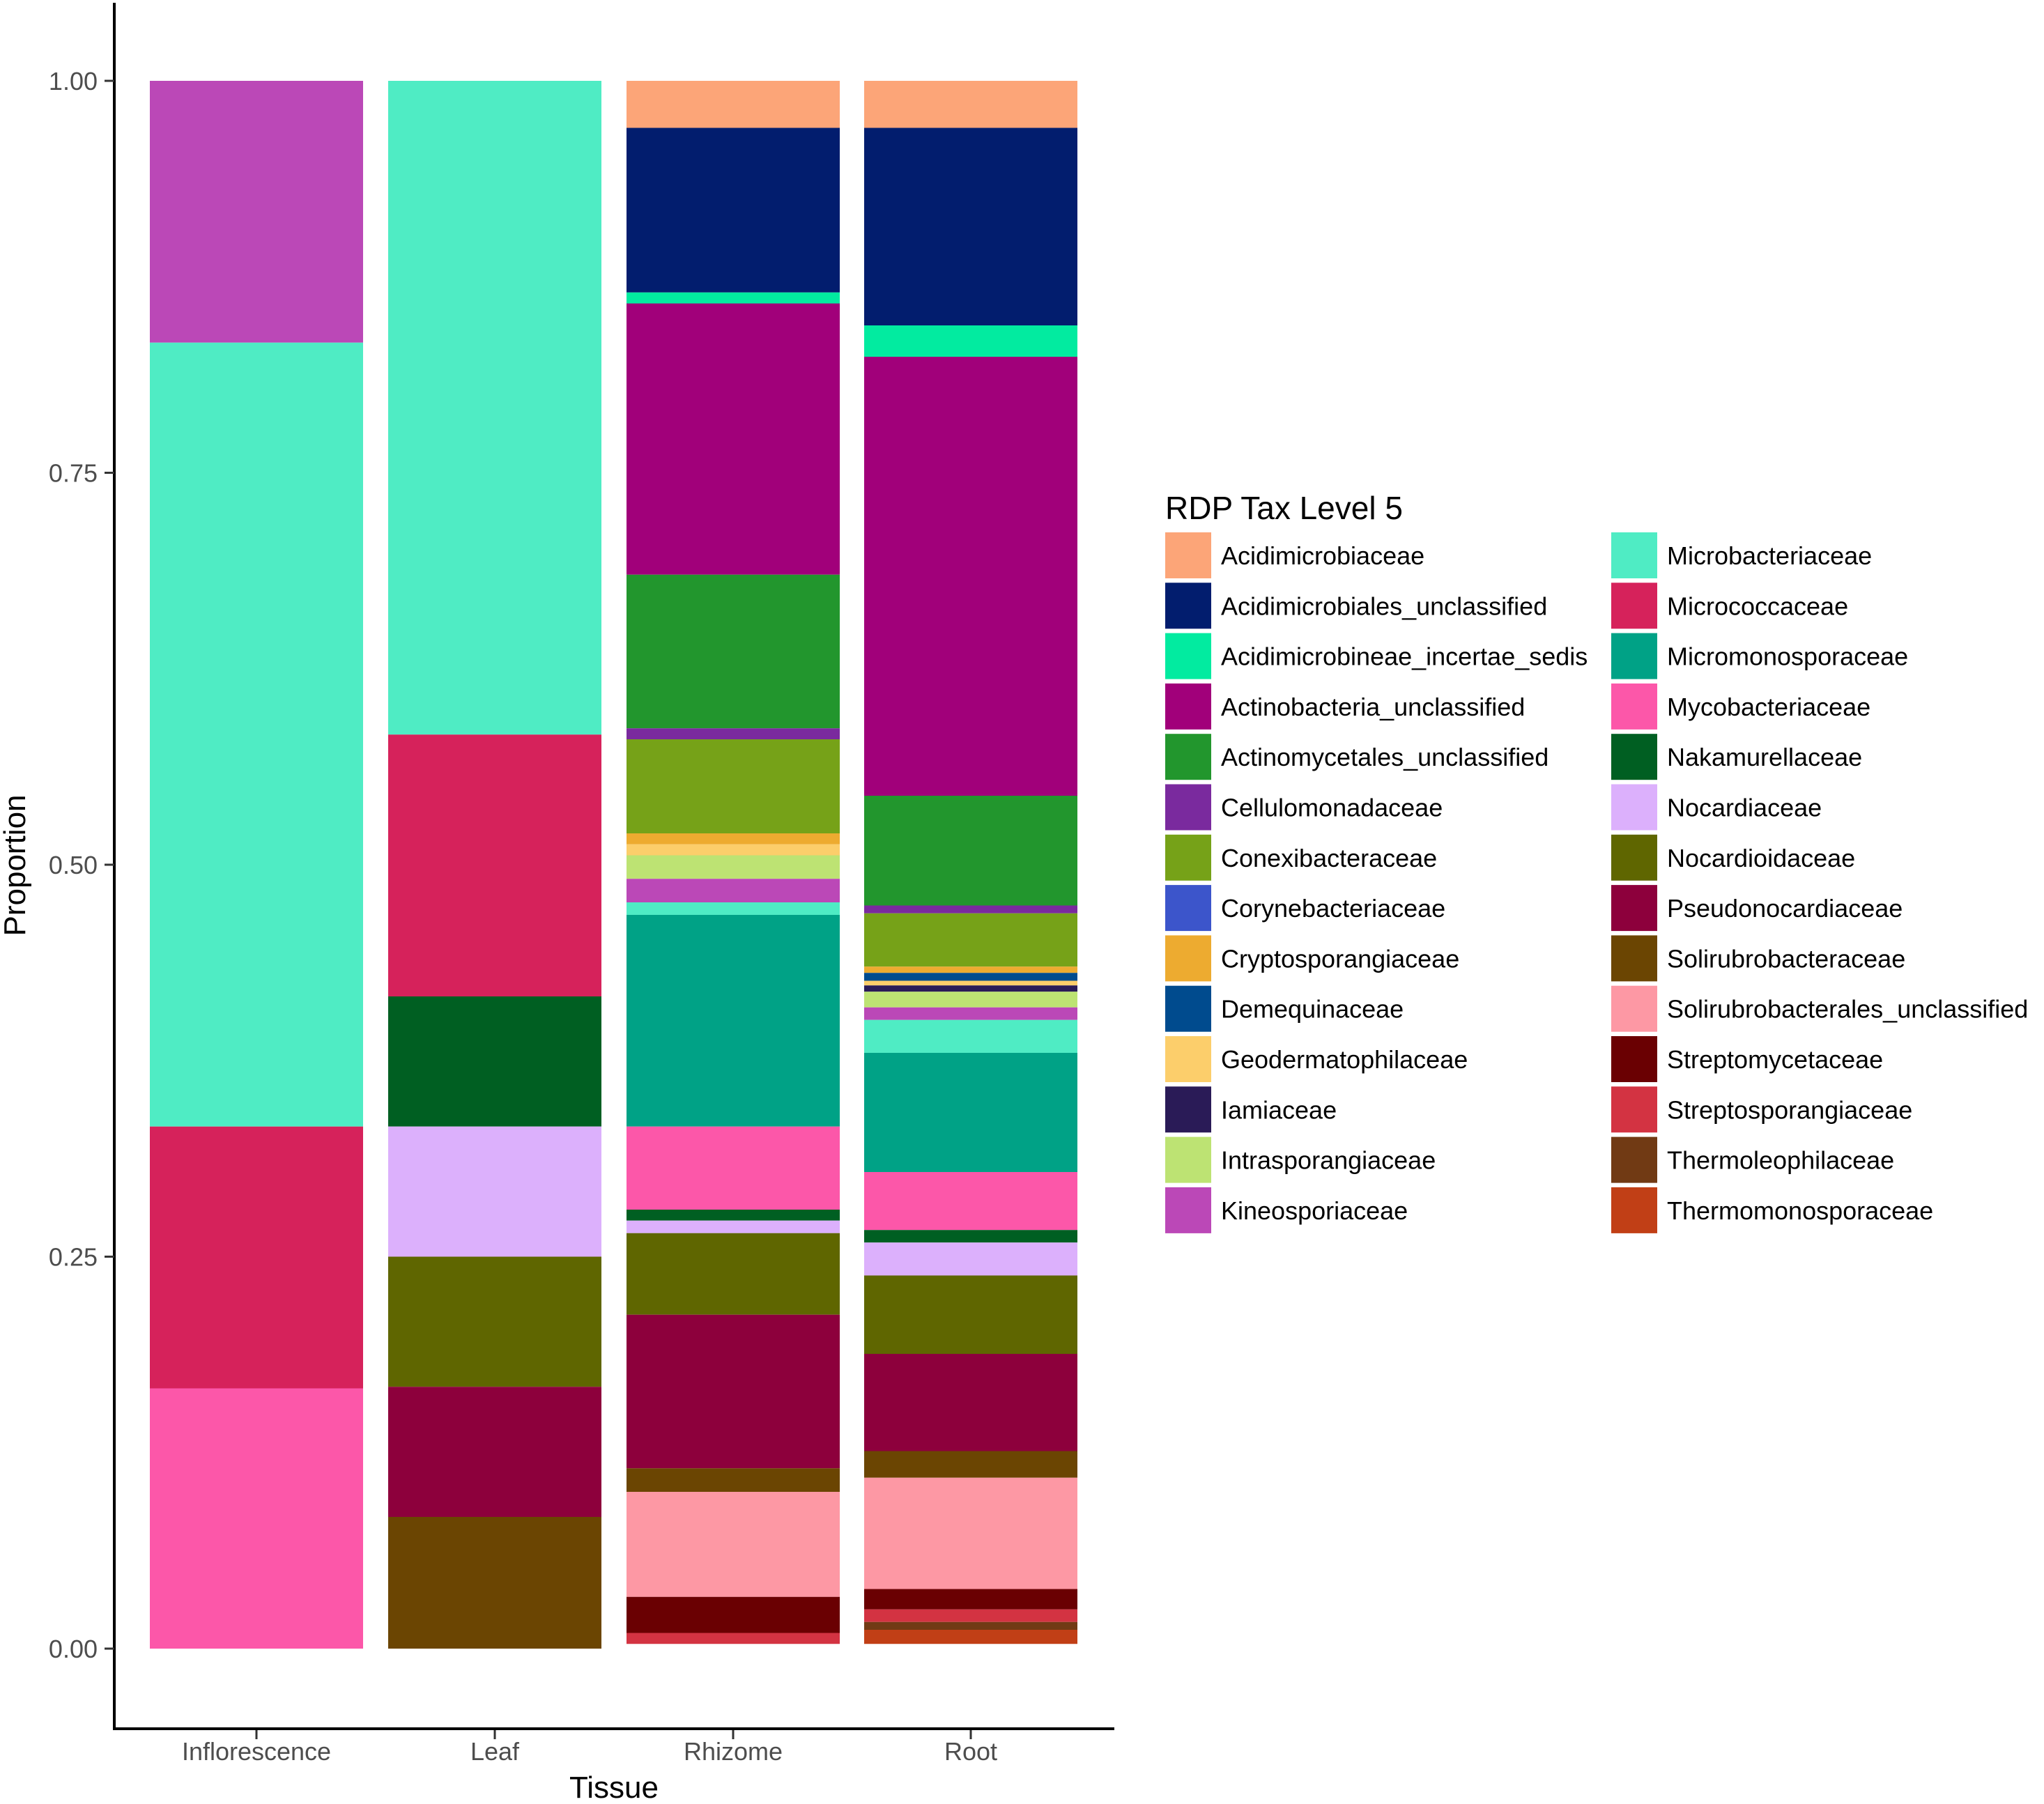 Image resolution: width=2044 pixels, height=1804 pixels. I want to click on legend-item-acidimicrobiaceae: Acidimicrobiaceae, so click(1295, 555).